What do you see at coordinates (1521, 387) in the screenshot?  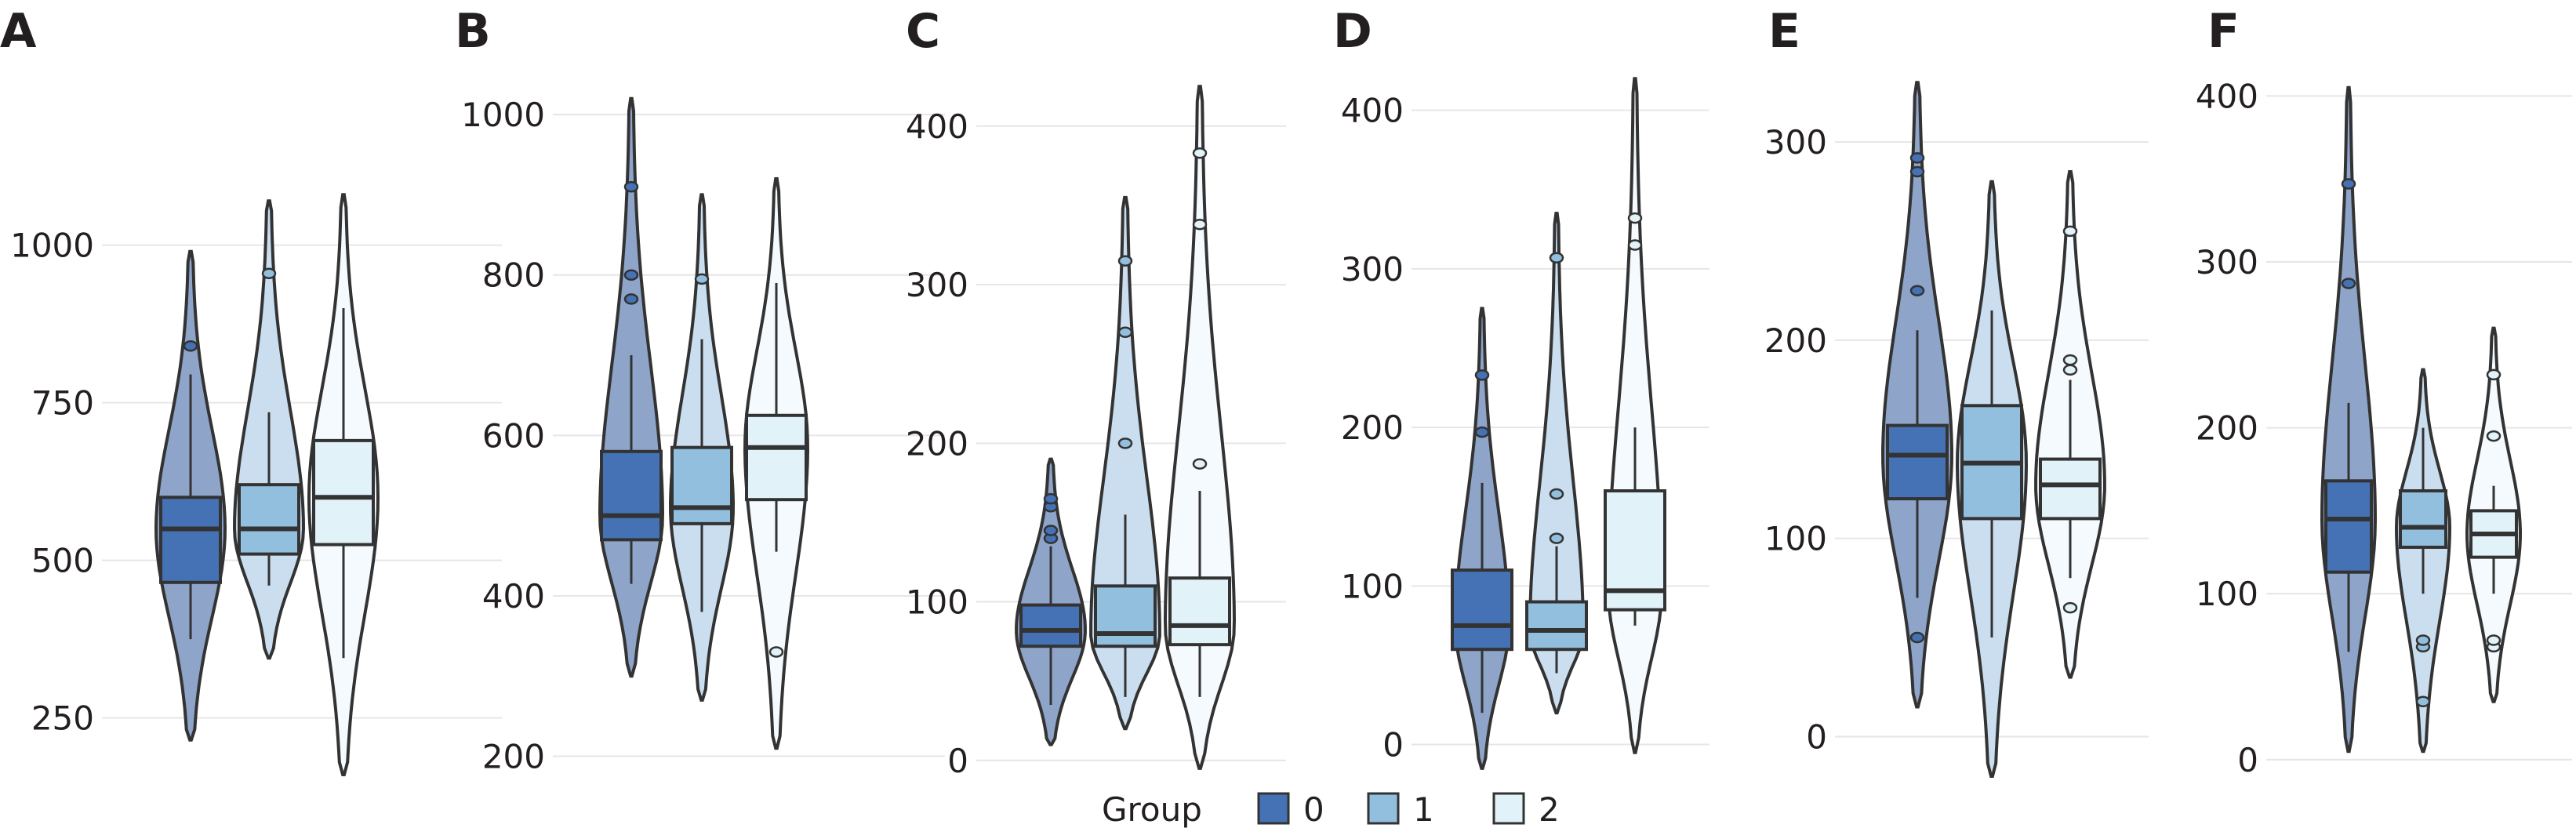 I see `panel-d: D 0 100 200 300 400` at bounding box center [1521, 387].